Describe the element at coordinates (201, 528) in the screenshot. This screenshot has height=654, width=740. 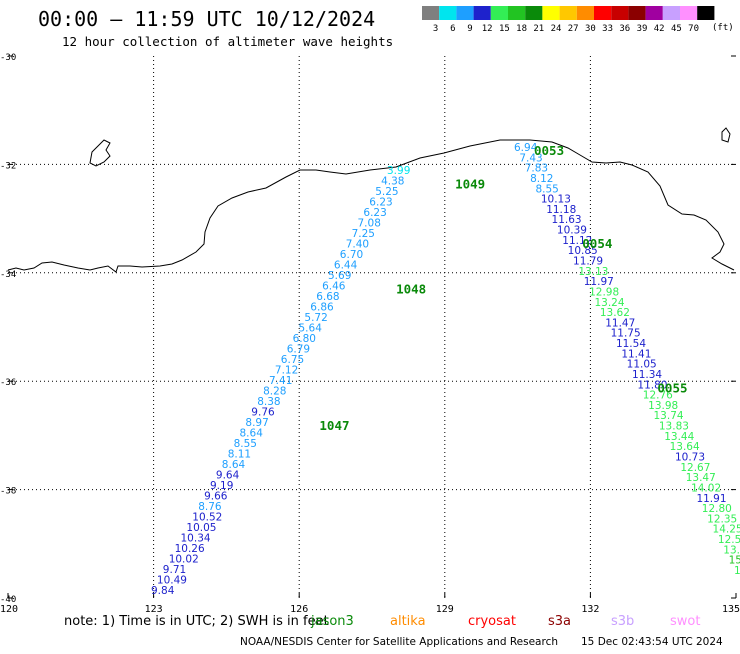
I see `wave-height-value: 10.05` at that location.